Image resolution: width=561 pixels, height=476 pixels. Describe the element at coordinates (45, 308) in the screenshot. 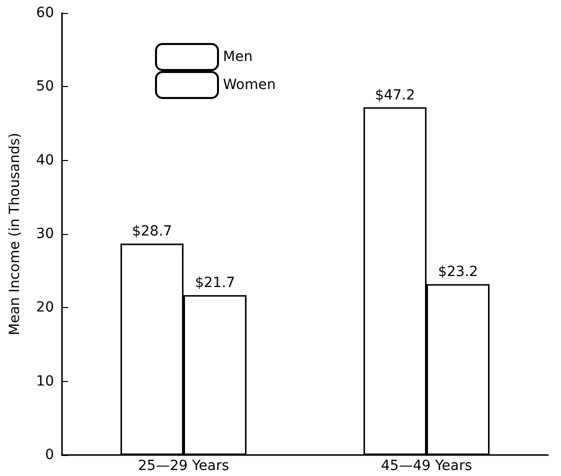

I see `y-tick-label: 20` at that location.